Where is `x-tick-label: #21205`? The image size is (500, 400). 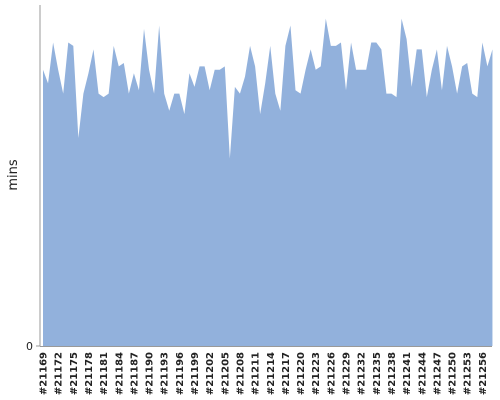 x-tick-label: #21205 is located at coordinates (225, 373).